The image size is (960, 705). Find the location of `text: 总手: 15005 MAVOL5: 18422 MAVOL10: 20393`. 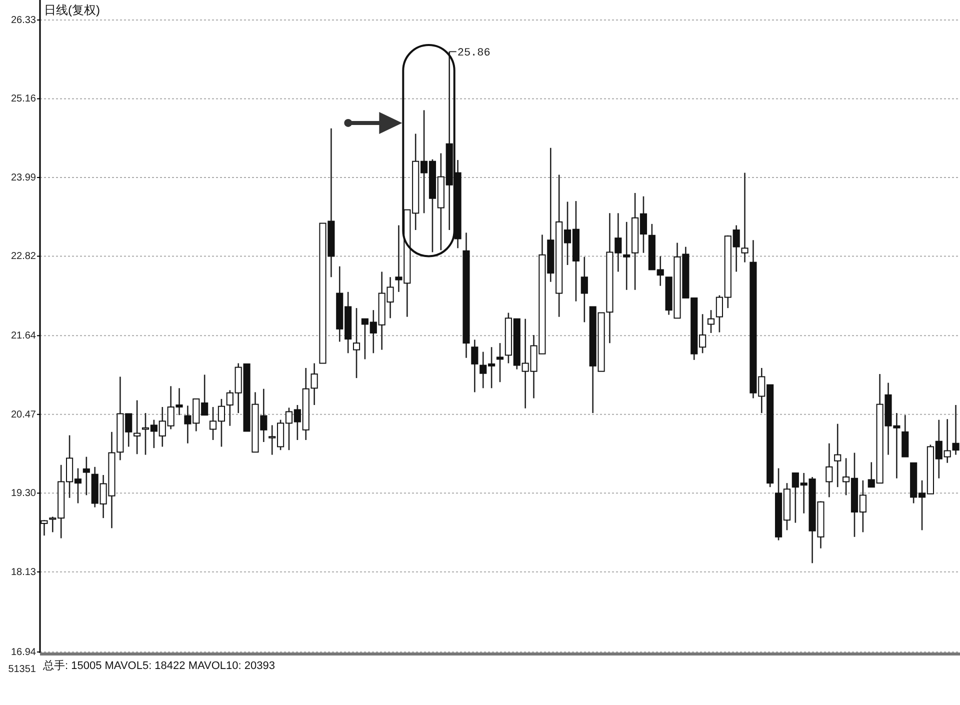

text: 总手: 15005 MAVOL5: 18422 MAVOL10: 20393 is located at coordinates (158, 665).